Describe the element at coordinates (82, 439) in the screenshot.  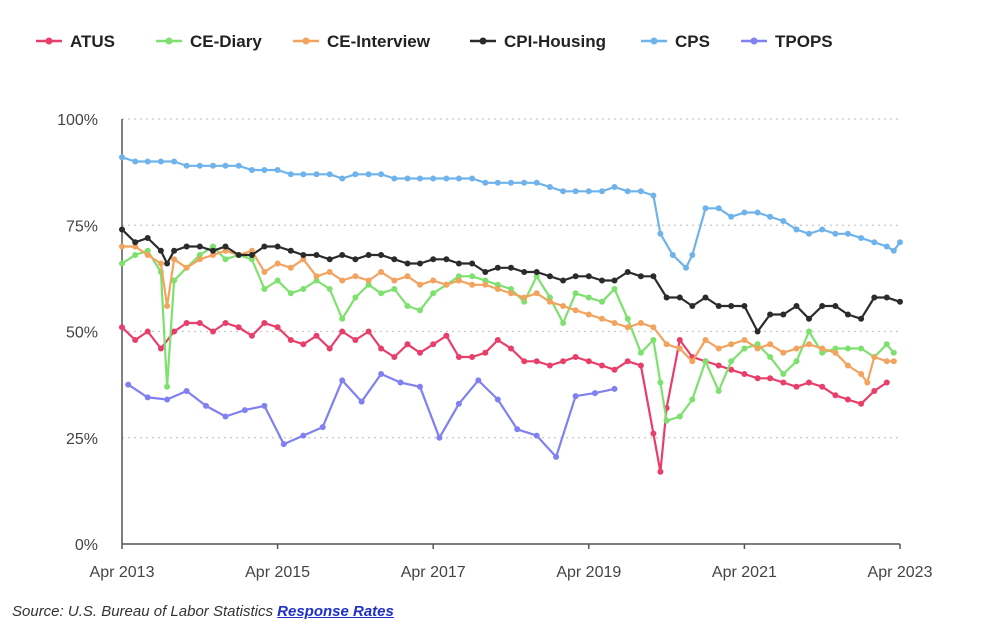
I see `y-tick-label: 25%` at that location.